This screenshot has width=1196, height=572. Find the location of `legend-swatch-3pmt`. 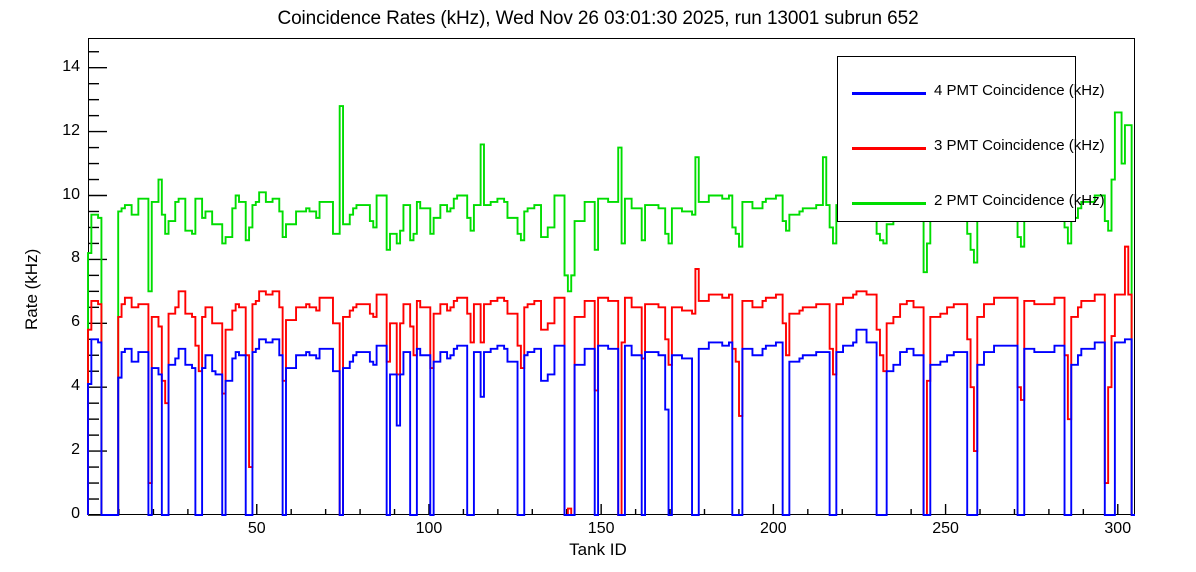

legend-swatch-3pmt is located at coordinates (889, 148).